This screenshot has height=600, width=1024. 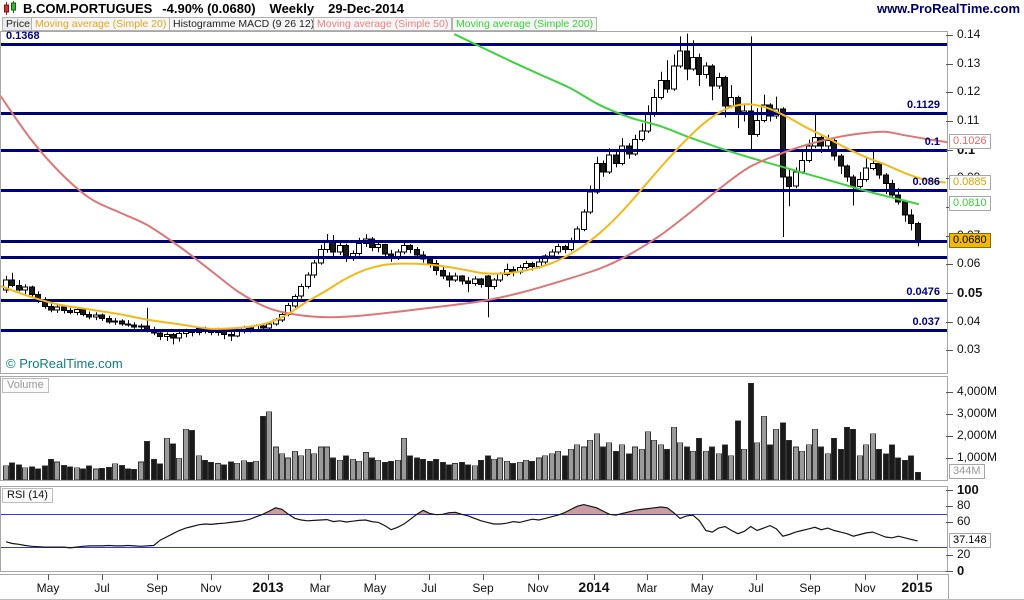 I want to click on legend-ma50: Moving average (Simple 50), so click(x=383, y=24).